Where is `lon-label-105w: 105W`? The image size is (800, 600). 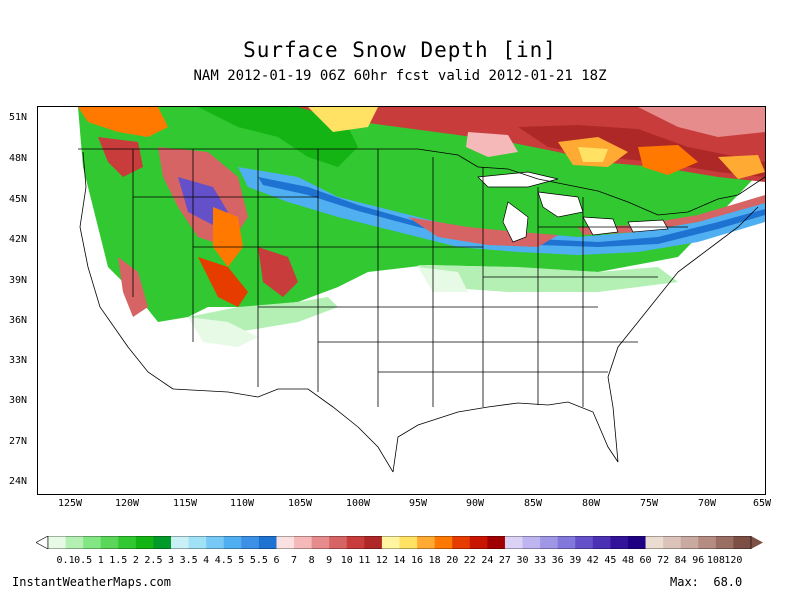
lon-label-105w: 105W is located at coordinates (300, 503).